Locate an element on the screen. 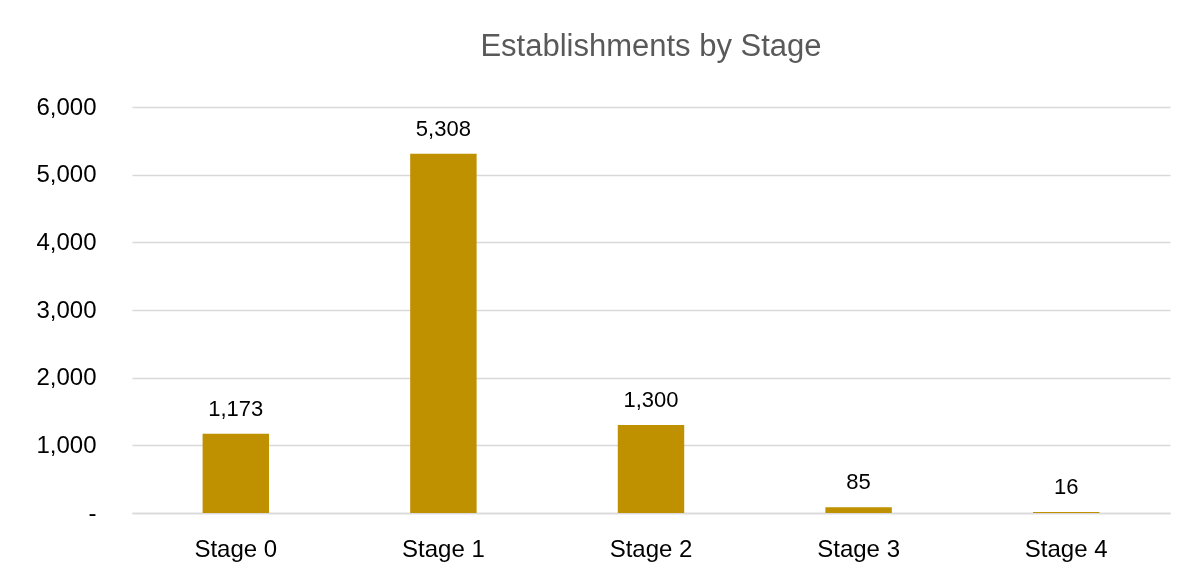 The image size is (1190, 579). x-tick-label: Stage 4 is located at coordinates (1066, 548).